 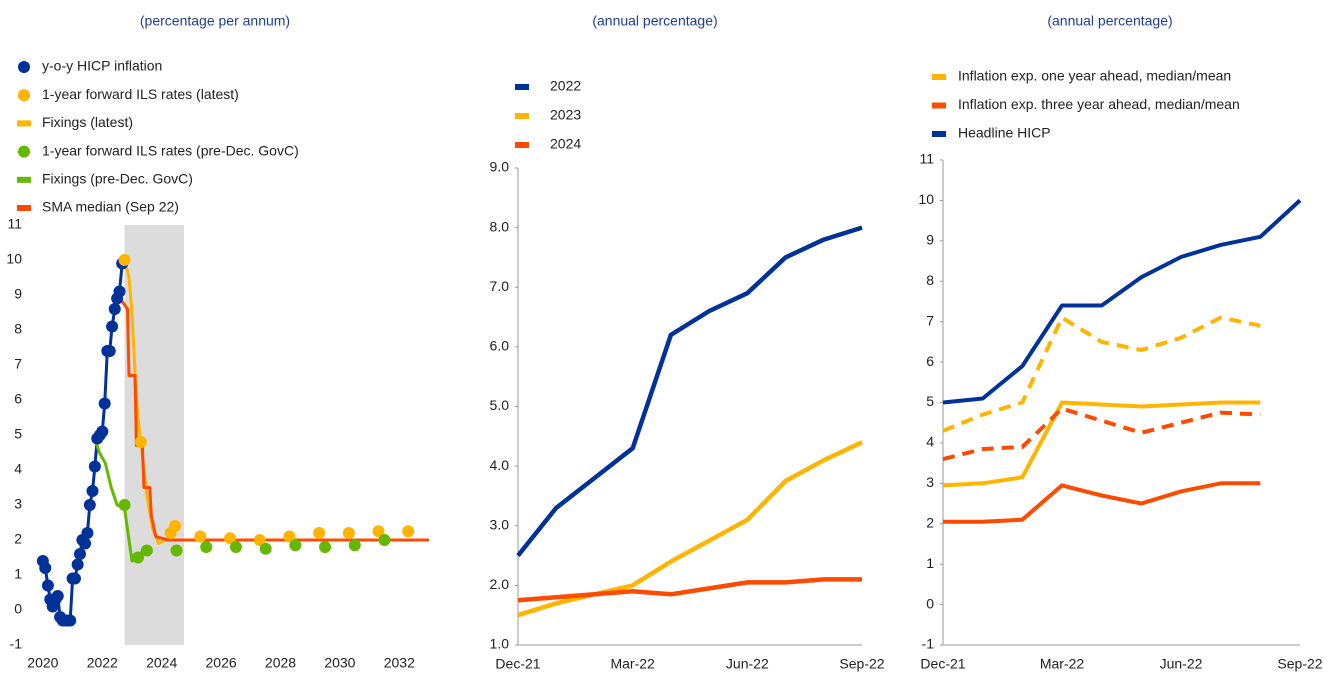 I want to click on legend-label: 2022, so click(x=565, y=86).